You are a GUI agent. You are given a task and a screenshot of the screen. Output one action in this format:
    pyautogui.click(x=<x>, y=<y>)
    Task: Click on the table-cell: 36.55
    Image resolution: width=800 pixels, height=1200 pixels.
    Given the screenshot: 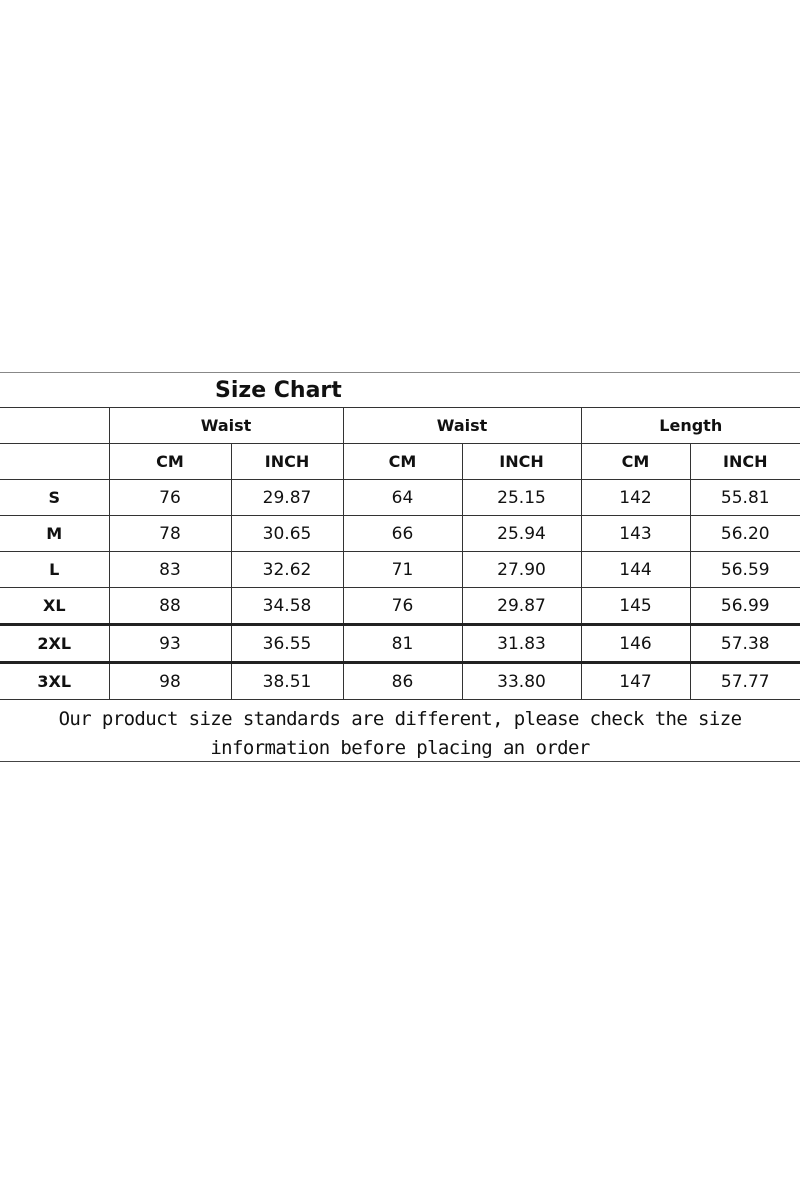 What is the action you would take?
    pyautogui.click(x=287, y=643)
    